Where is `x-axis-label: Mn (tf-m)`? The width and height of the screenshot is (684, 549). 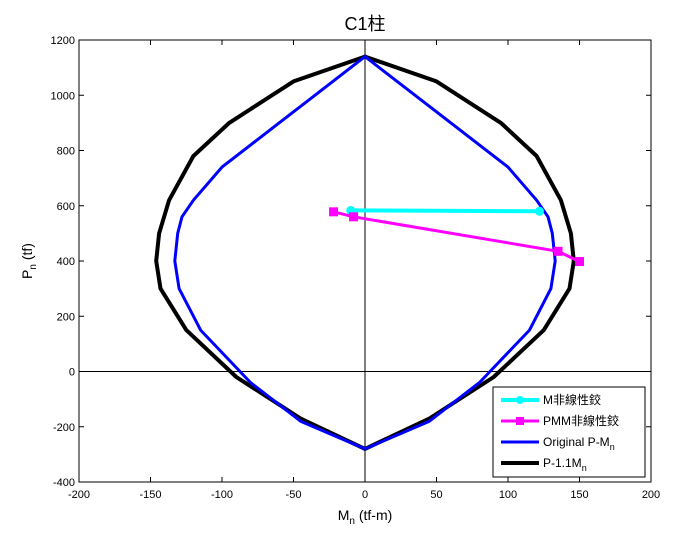
x-axis-label: Mn (tf-m) is located at coordinates (365, 517).